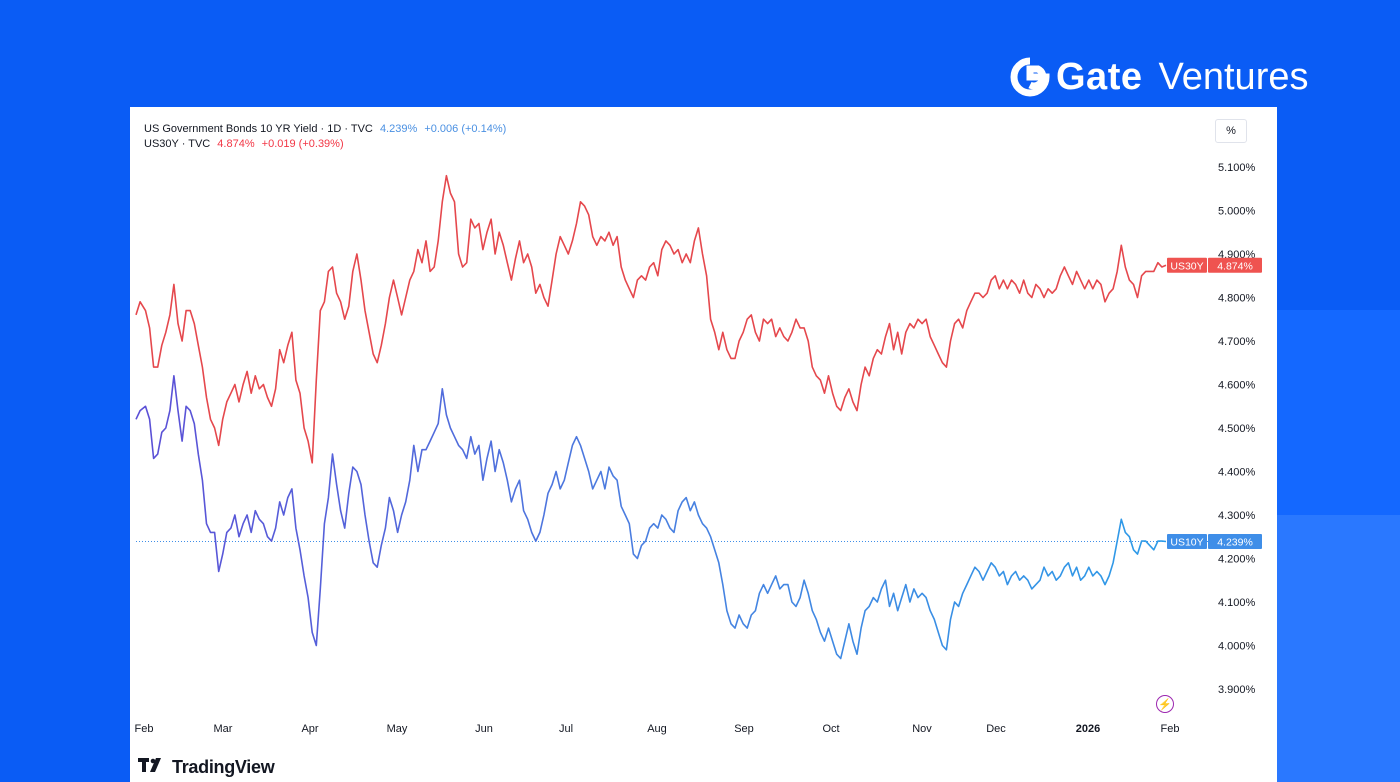  Describe the element at coordinates (1099, 76) in the screenshot. I see `brand-name: Gate` at that location.